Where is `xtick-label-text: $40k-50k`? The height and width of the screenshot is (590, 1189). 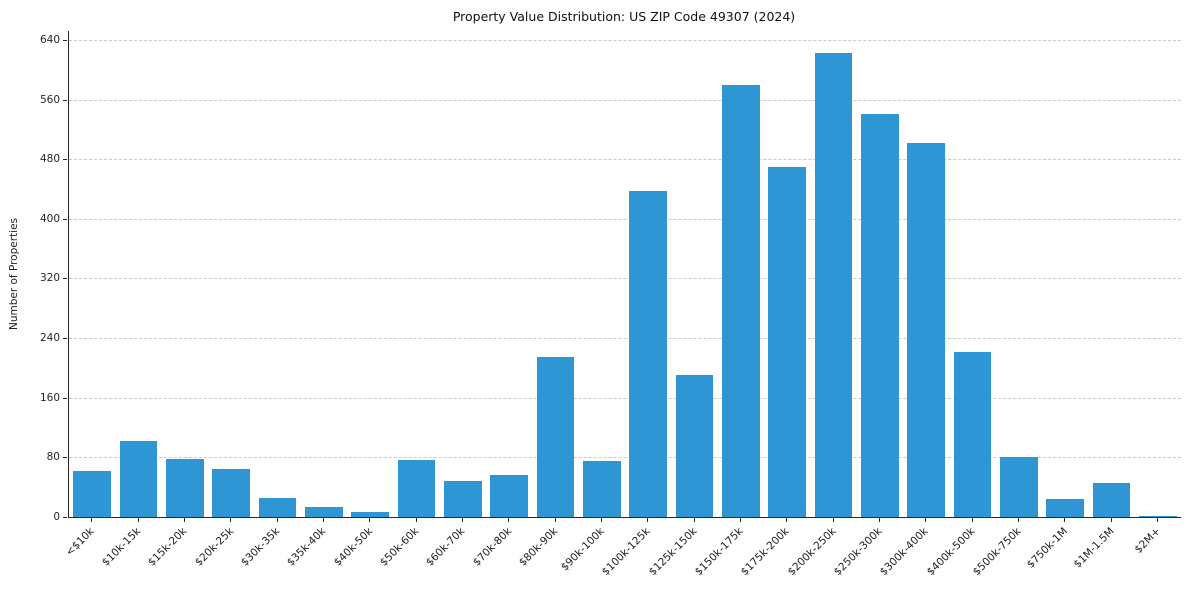
xtick-label-text: $40k-50k is located at coordinates (353, 547).